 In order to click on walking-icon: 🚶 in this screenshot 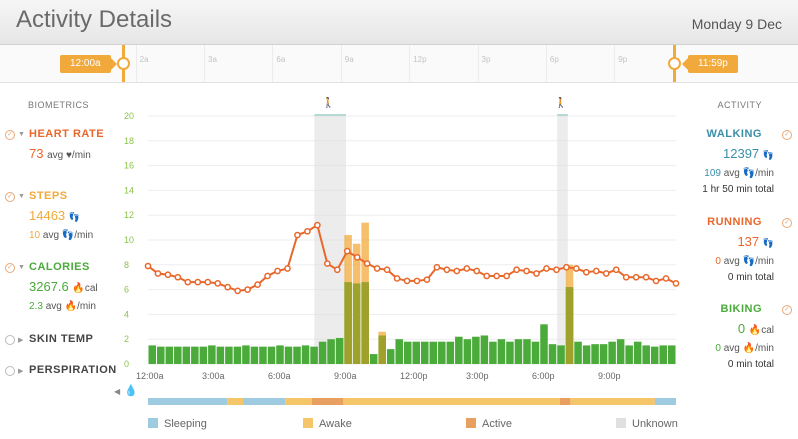, I will do `click(328, 102)`.